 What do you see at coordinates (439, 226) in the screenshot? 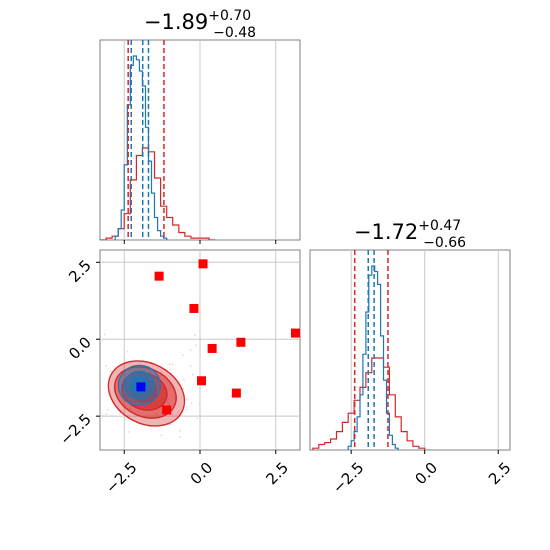
I see `marginal-y-title-upper: +0.47` at bounding box center [439, 226].